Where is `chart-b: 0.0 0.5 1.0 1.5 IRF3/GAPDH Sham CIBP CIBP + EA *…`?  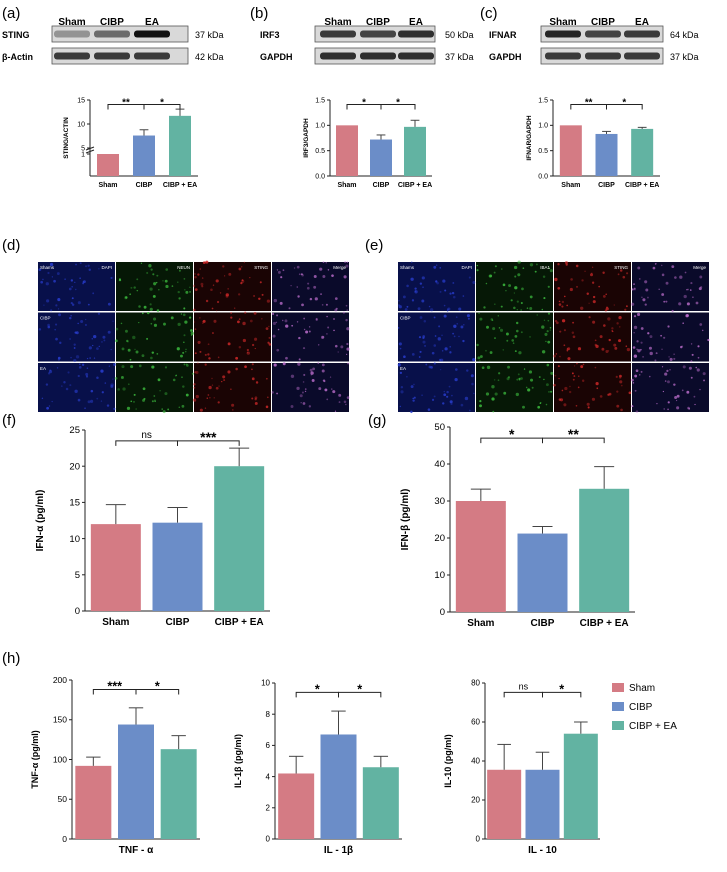
chart-b: 0.0 0.5 1.0 1.5 IRF3/GAPDH Sham CIBP CIBP + EA *… is located at coordinates (367, 143).